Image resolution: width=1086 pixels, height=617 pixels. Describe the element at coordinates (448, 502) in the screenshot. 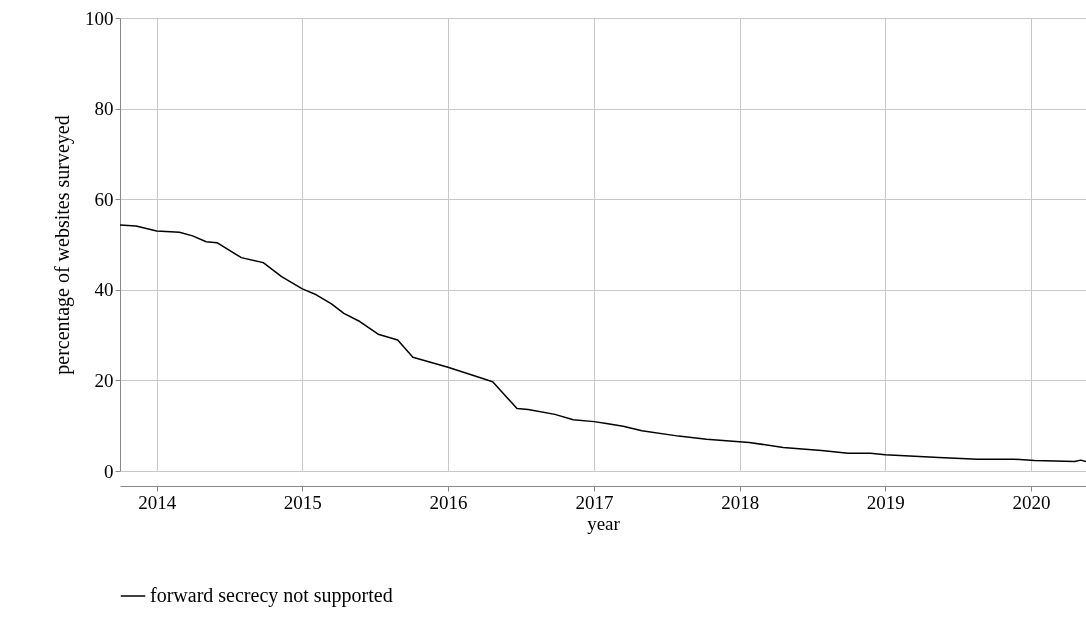

I see `x-tick-label: 2016` at that location.